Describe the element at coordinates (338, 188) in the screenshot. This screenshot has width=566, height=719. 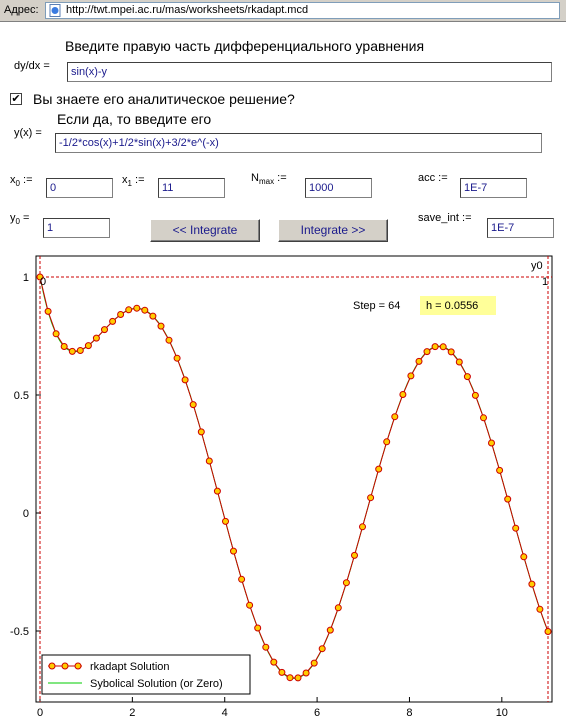
I see `nmax-input: 1000` at that location.